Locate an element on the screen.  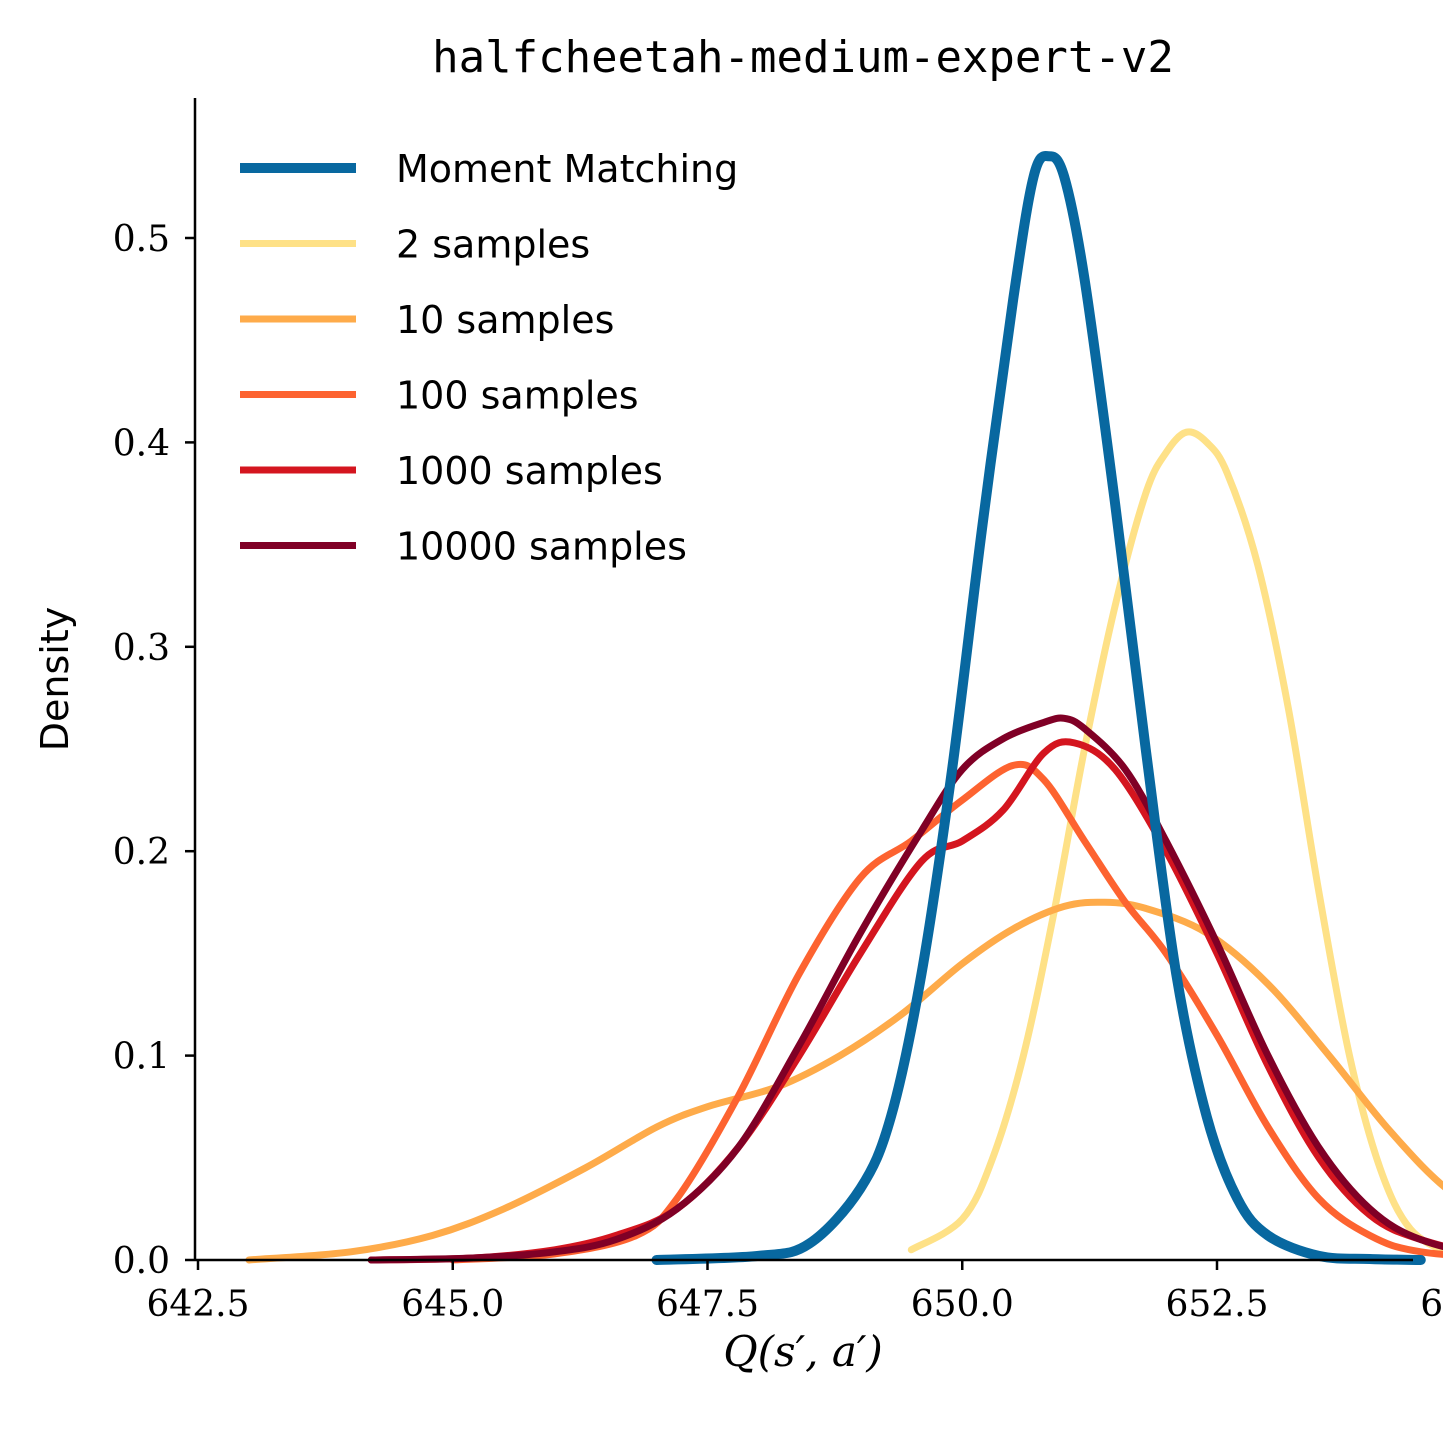
legend-label-2: 10 samples is located at coordinates (505, 320).